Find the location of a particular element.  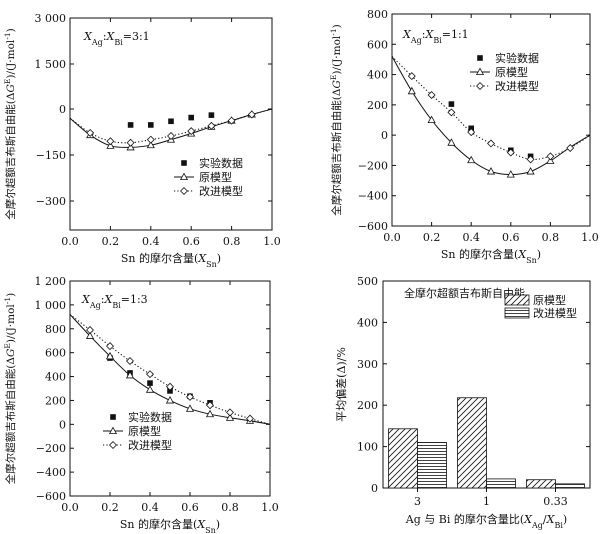

composition-annotation: XAg:XBi=1:3 is located at coordinates (114, 301).